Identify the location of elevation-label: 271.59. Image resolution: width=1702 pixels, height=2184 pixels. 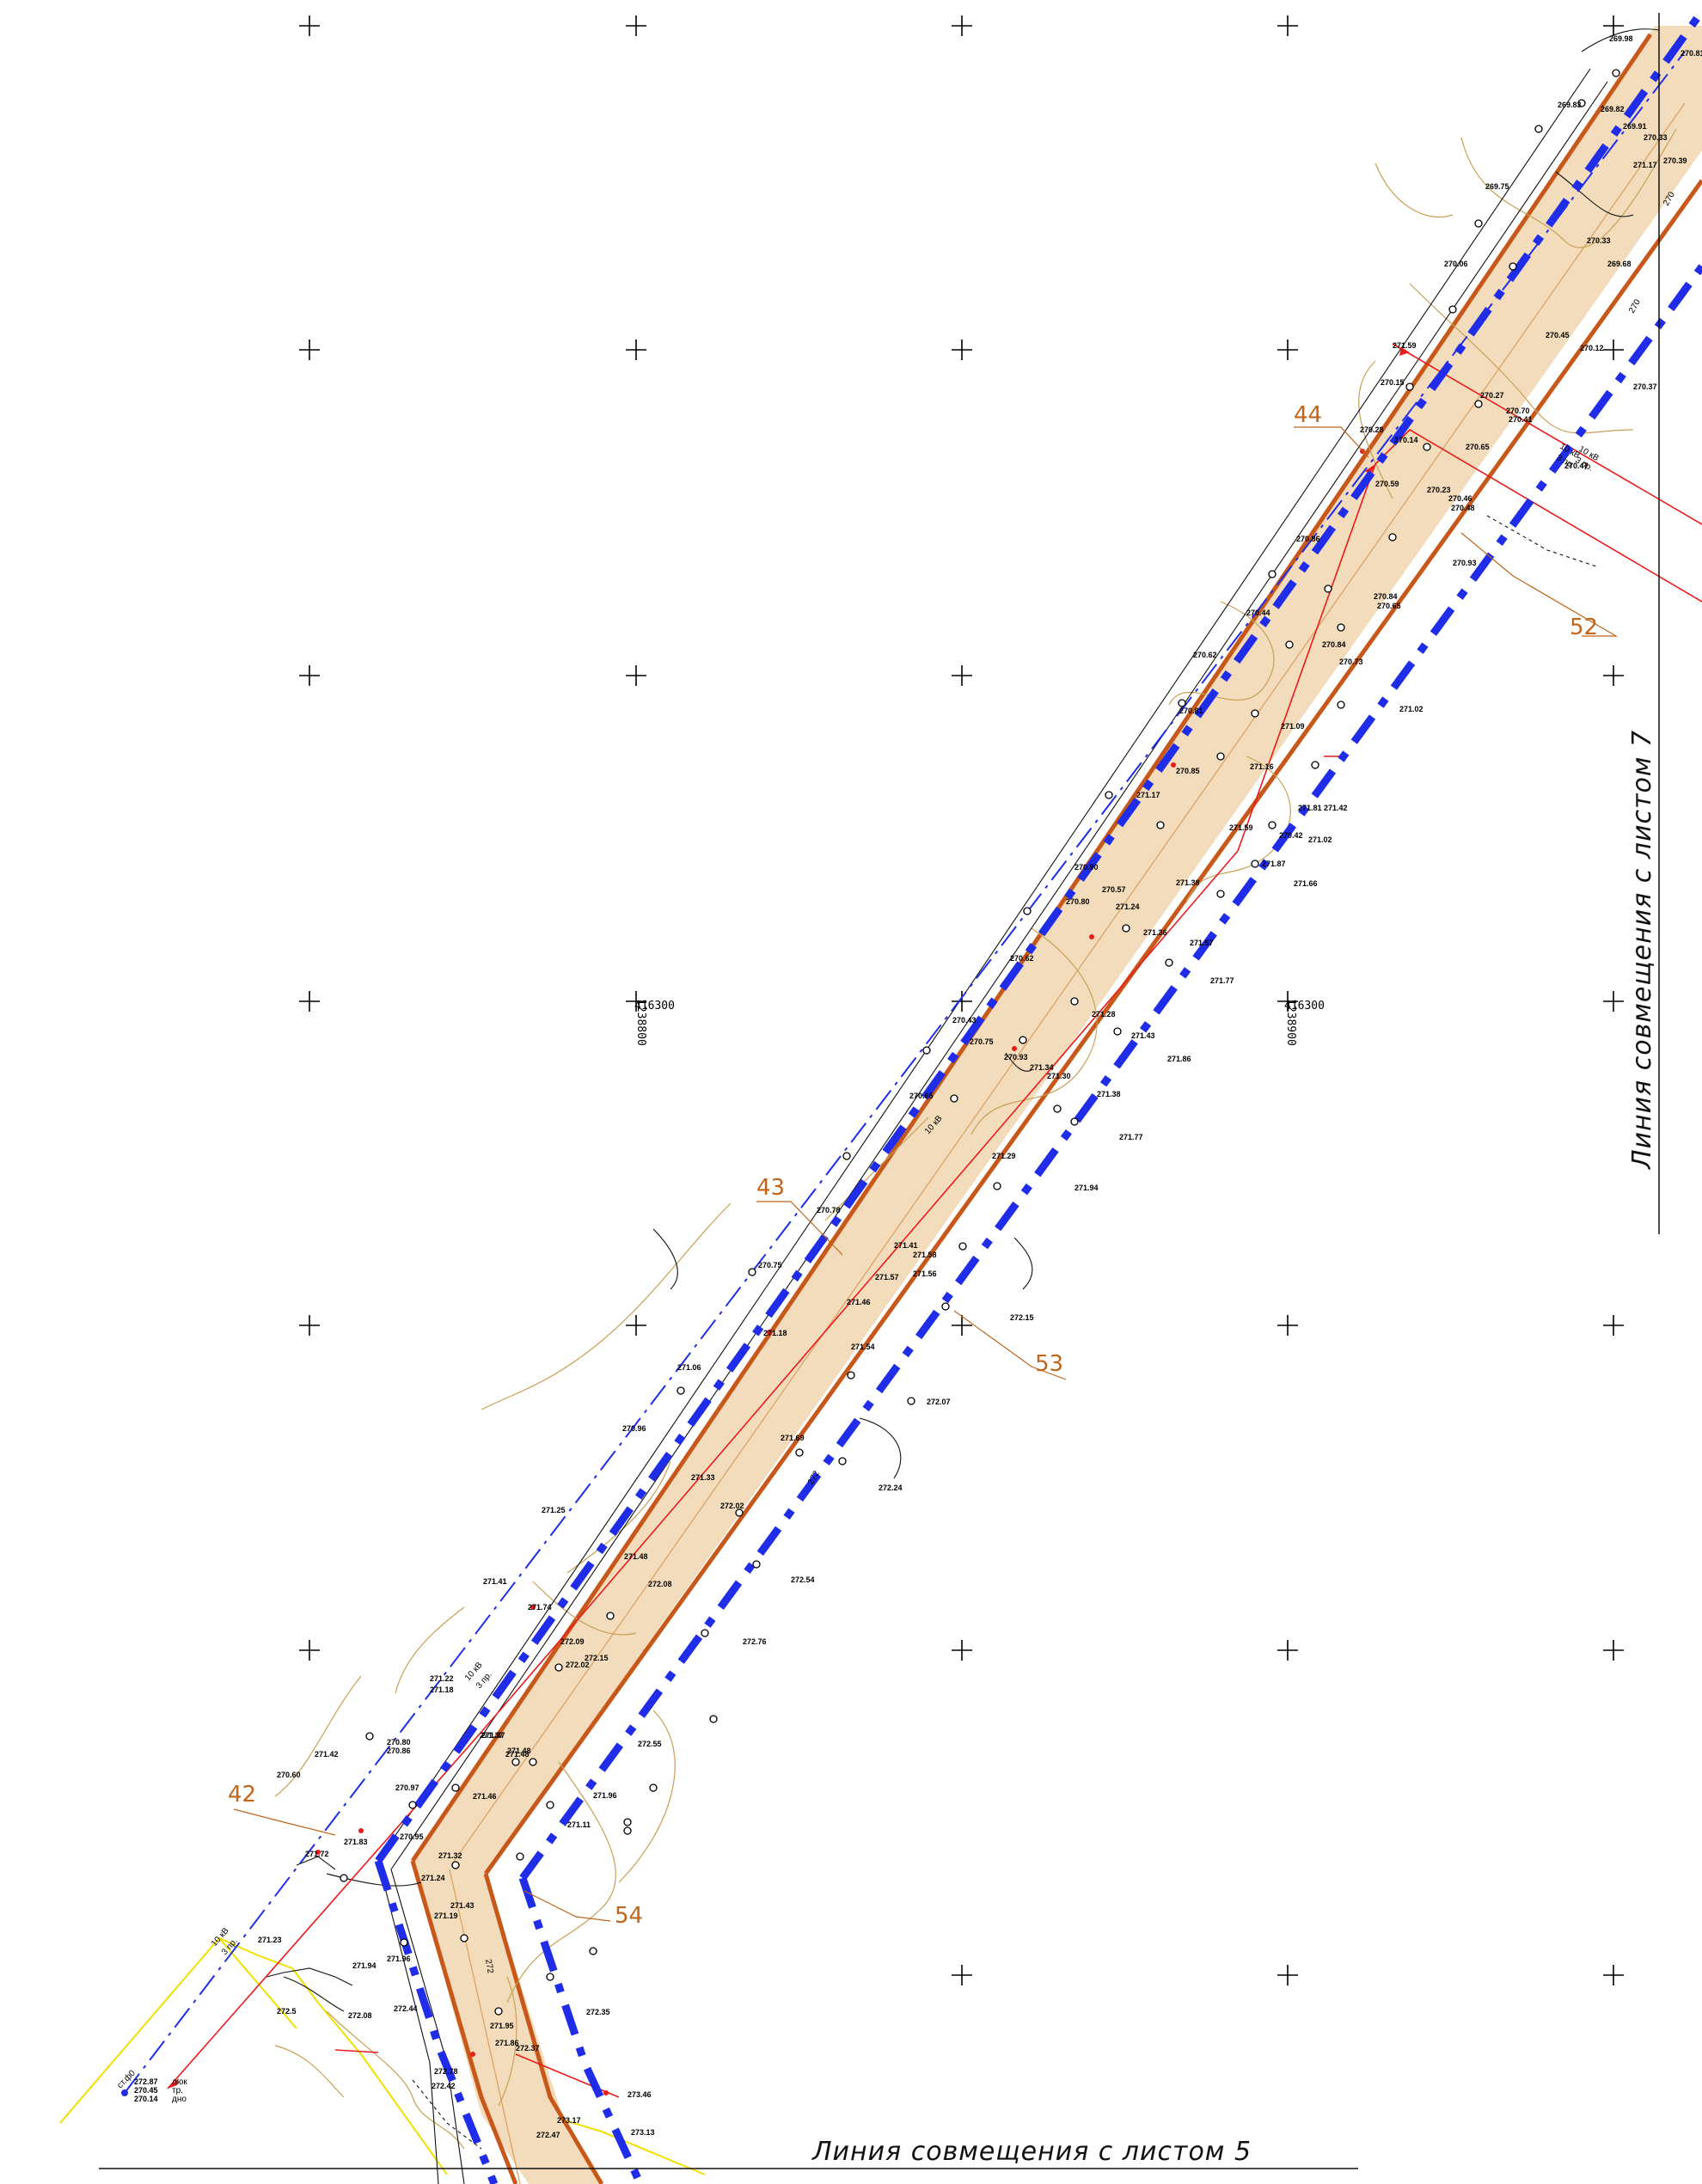
(1405, 345).